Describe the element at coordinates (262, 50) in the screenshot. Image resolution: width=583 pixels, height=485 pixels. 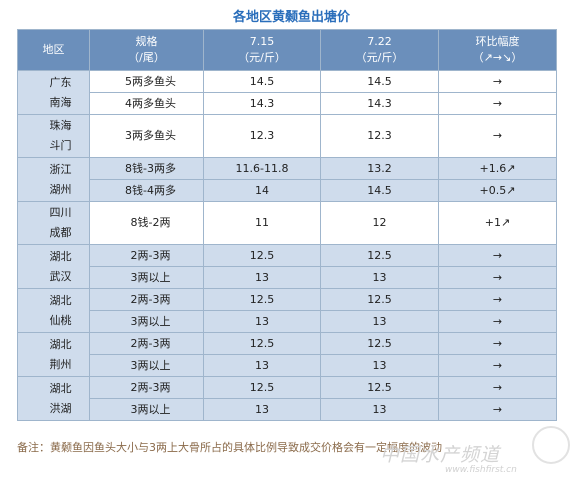
I see `header-date-1: 7.15 （元/斤）` at that location.